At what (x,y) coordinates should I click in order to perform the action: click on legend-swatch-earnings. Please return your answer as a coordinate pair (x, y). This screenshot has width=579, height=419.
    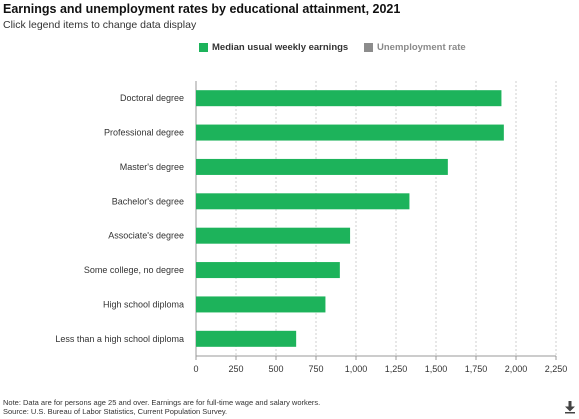
    Looking at the image, I should click on (203, 47).